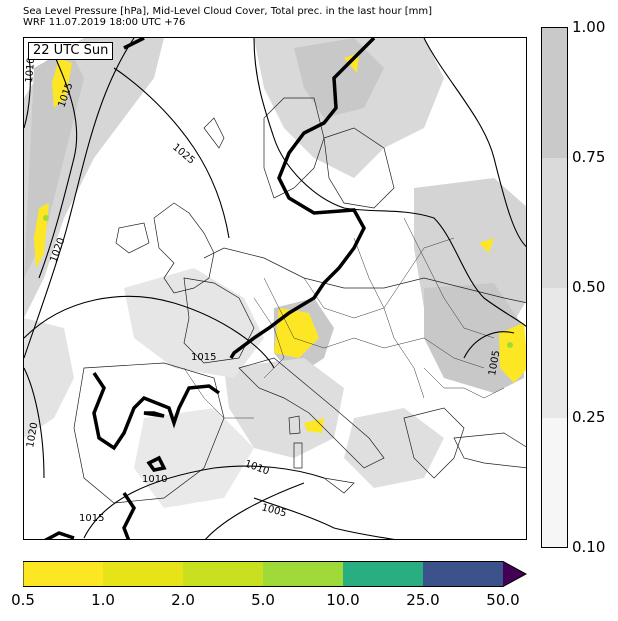  I want to click on cloud-cover-tick: 0.10, so click(589, 547).